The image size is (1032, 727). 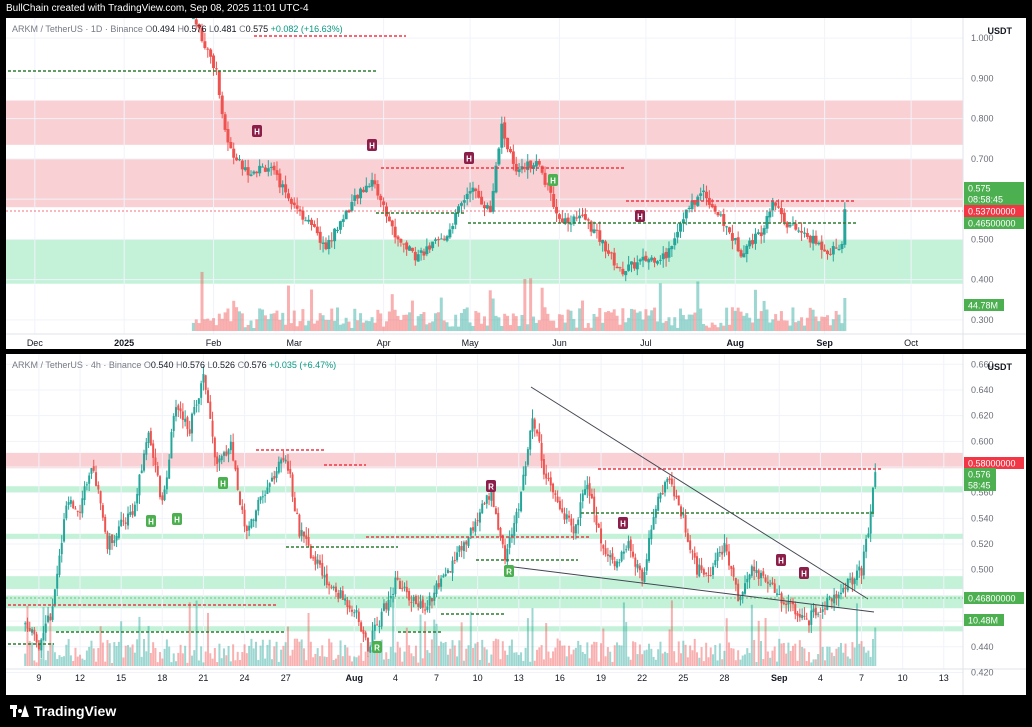 I want to click on price-tick-label: 1.000, so click(x=982, y=38).